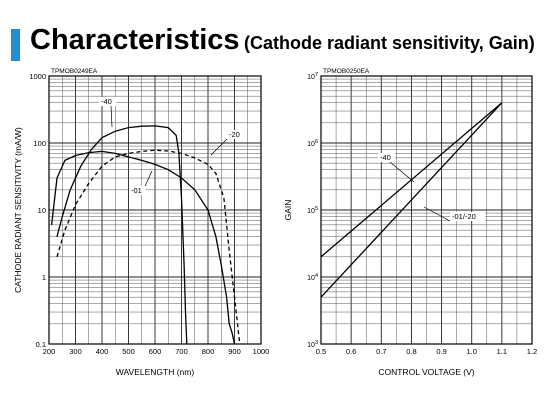  Describe the element at coordinates (49, 351) in the screenshot. I see `x-tick-label: 200` at that location.